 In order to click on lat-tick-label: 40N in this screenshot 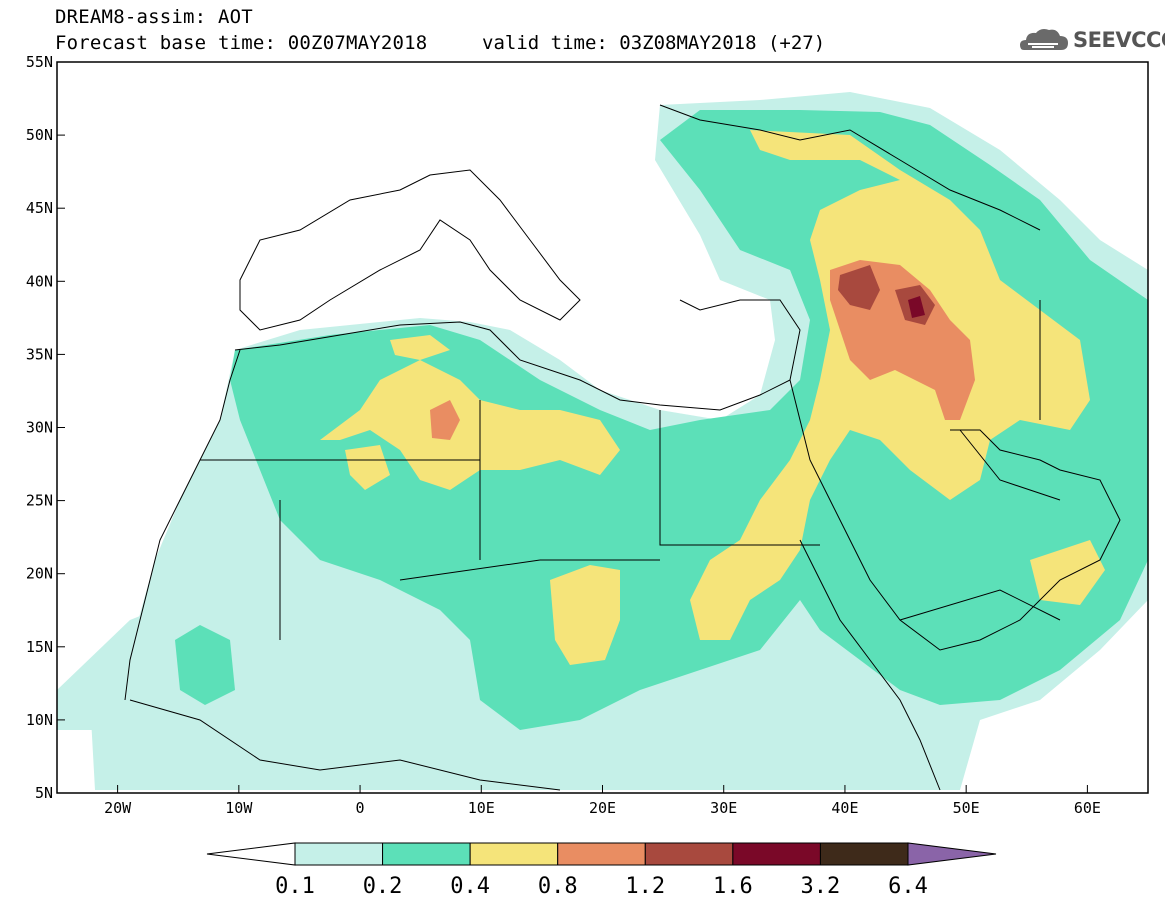, I will do `click(39, 281)`.